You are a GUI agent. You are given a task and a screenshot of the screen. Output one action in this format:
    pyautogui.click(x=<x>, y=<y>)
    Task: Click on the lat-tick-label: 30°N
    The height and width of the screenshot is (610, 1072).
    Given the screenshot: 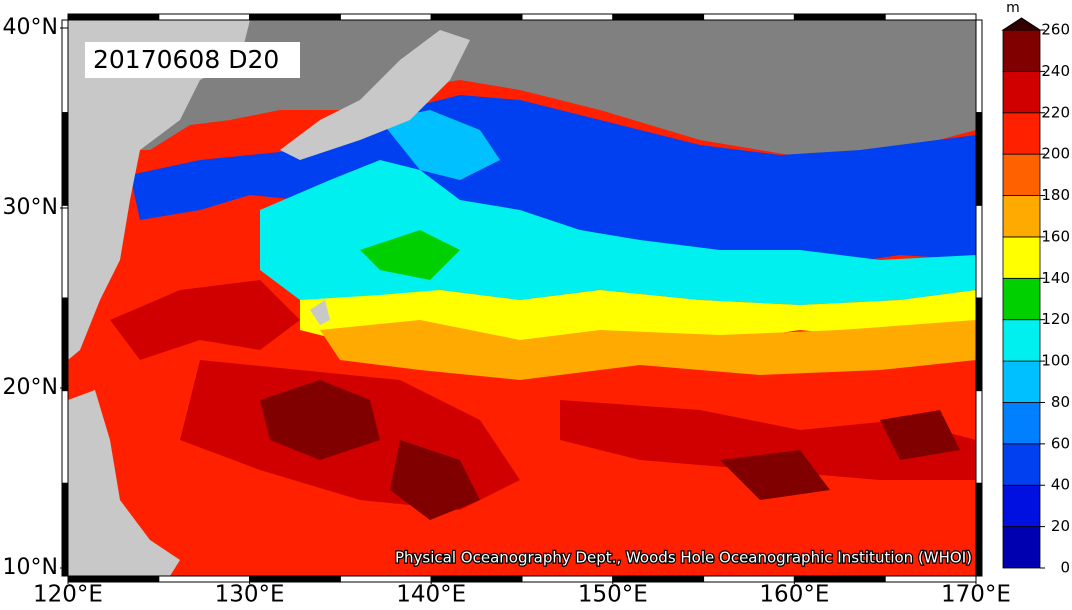 What is the action you would take?
    pyautogui.click(x=30, y=207)
    